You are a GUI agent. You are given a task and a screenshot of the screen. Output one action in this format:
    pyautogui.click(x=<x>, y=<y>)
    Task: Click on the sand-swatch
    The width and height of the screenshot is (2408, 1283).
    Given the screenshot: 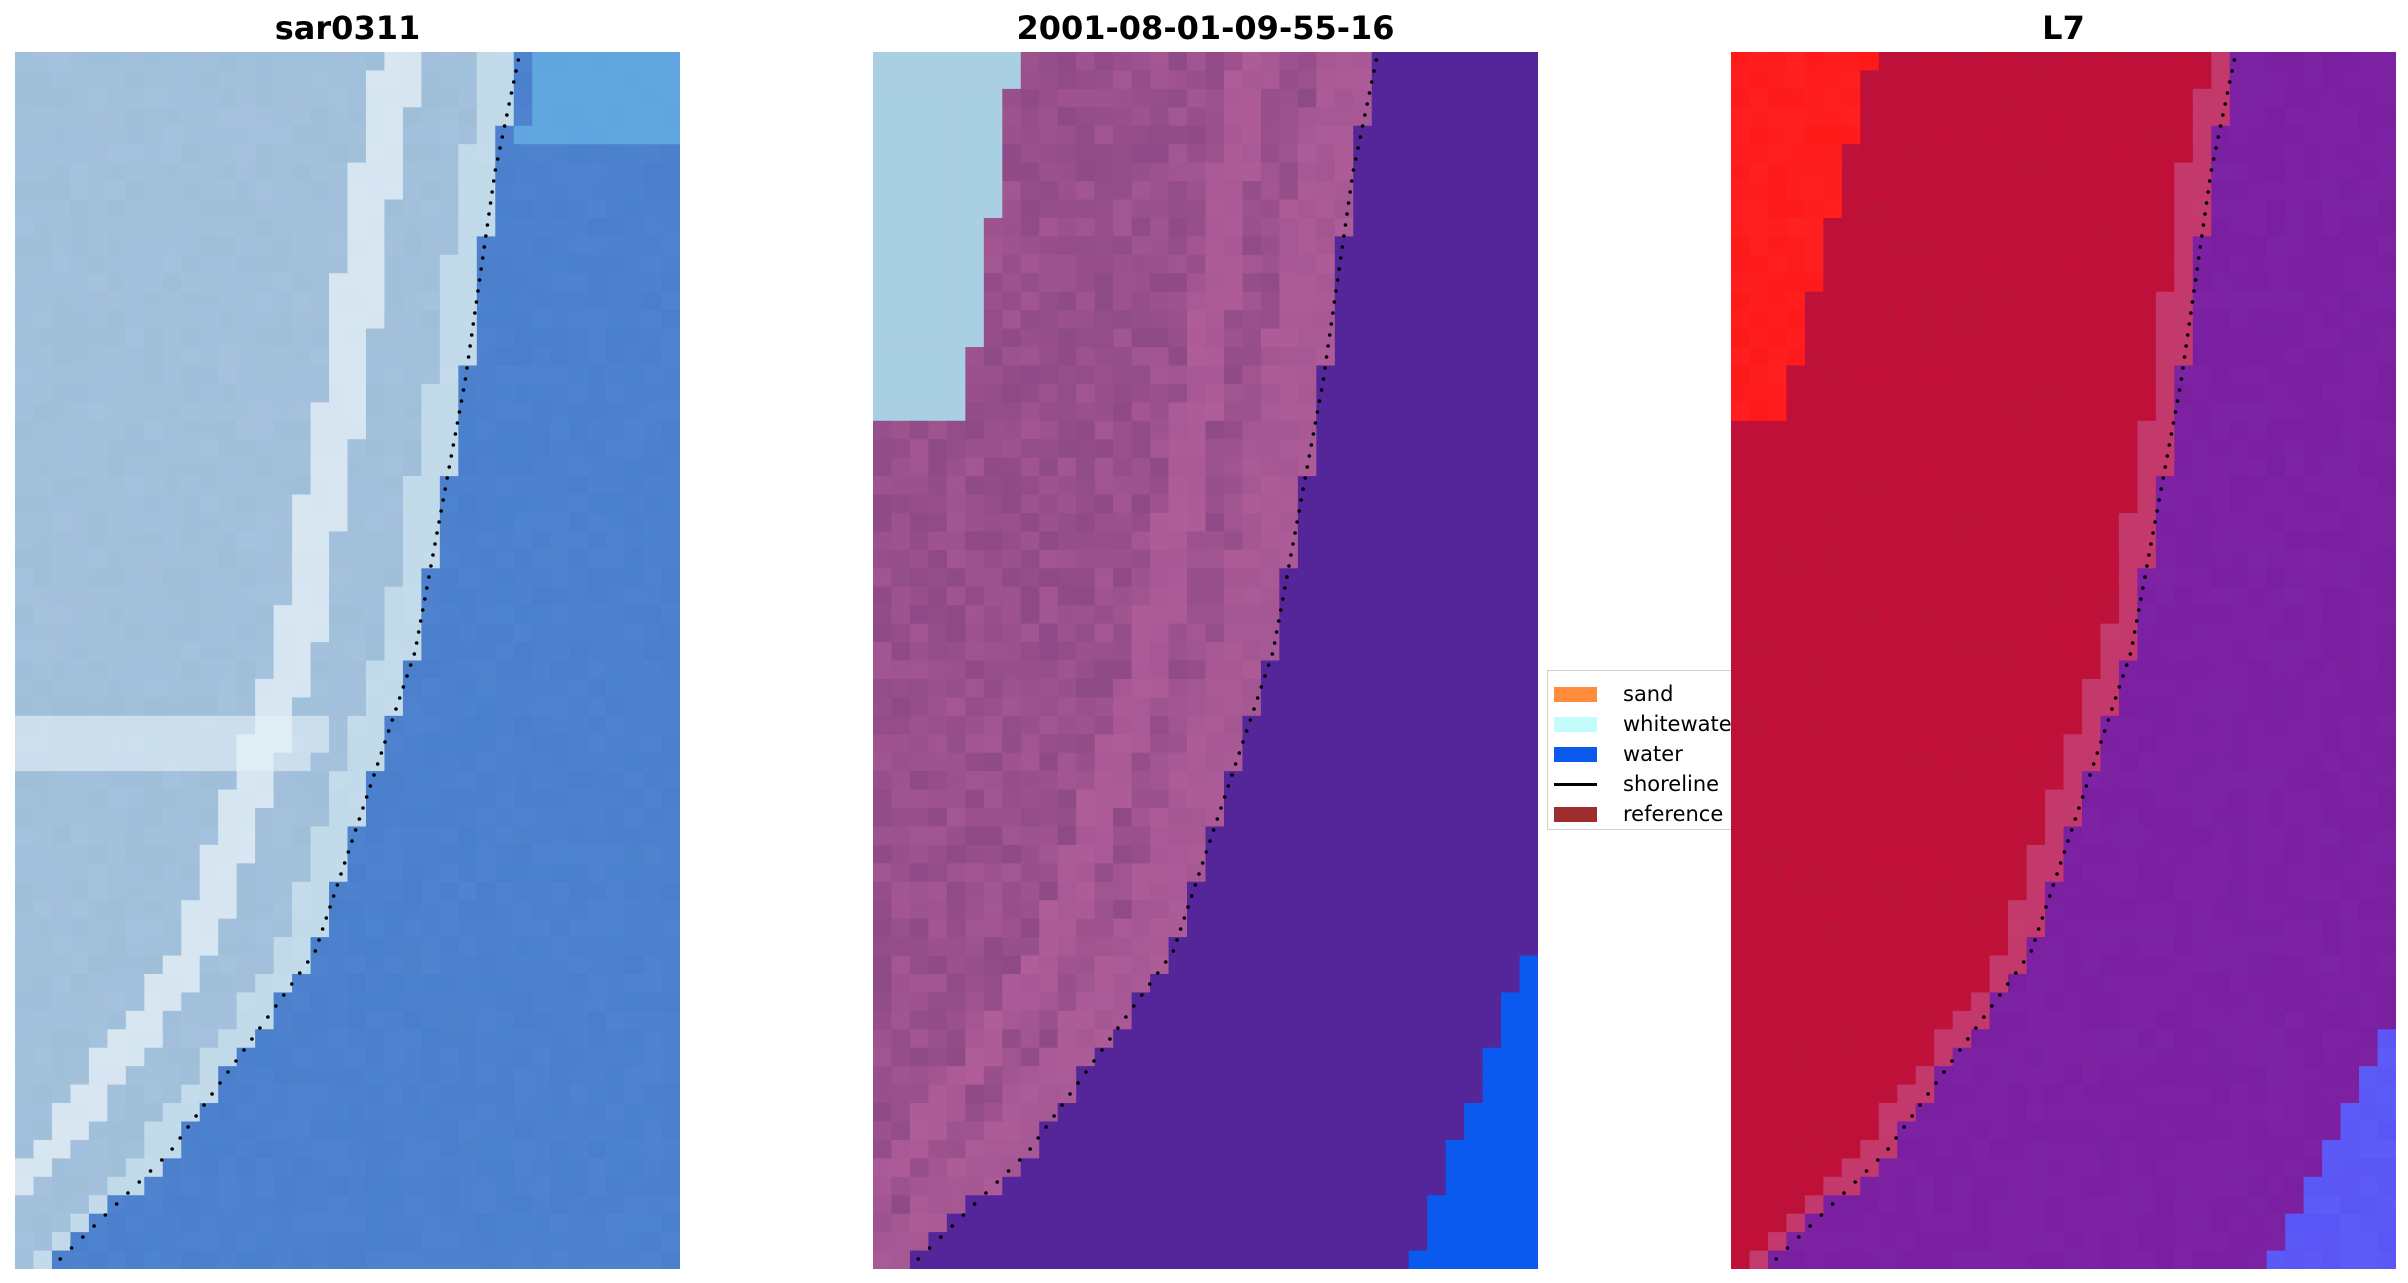 What is the action you would take?
    pyautogui.click(x=1575, y=694)
    